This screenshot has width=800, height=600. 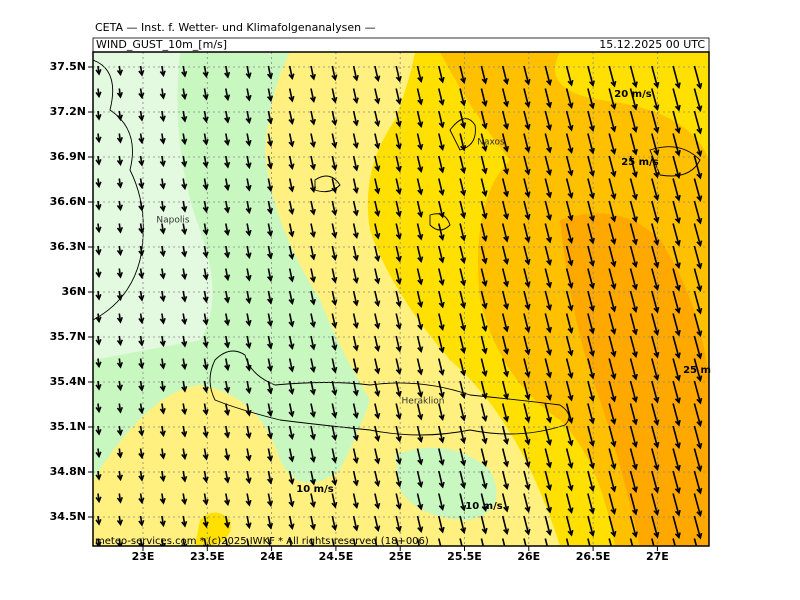 I want to click on lat-label: 34.5N, so click(x=68, y=516).